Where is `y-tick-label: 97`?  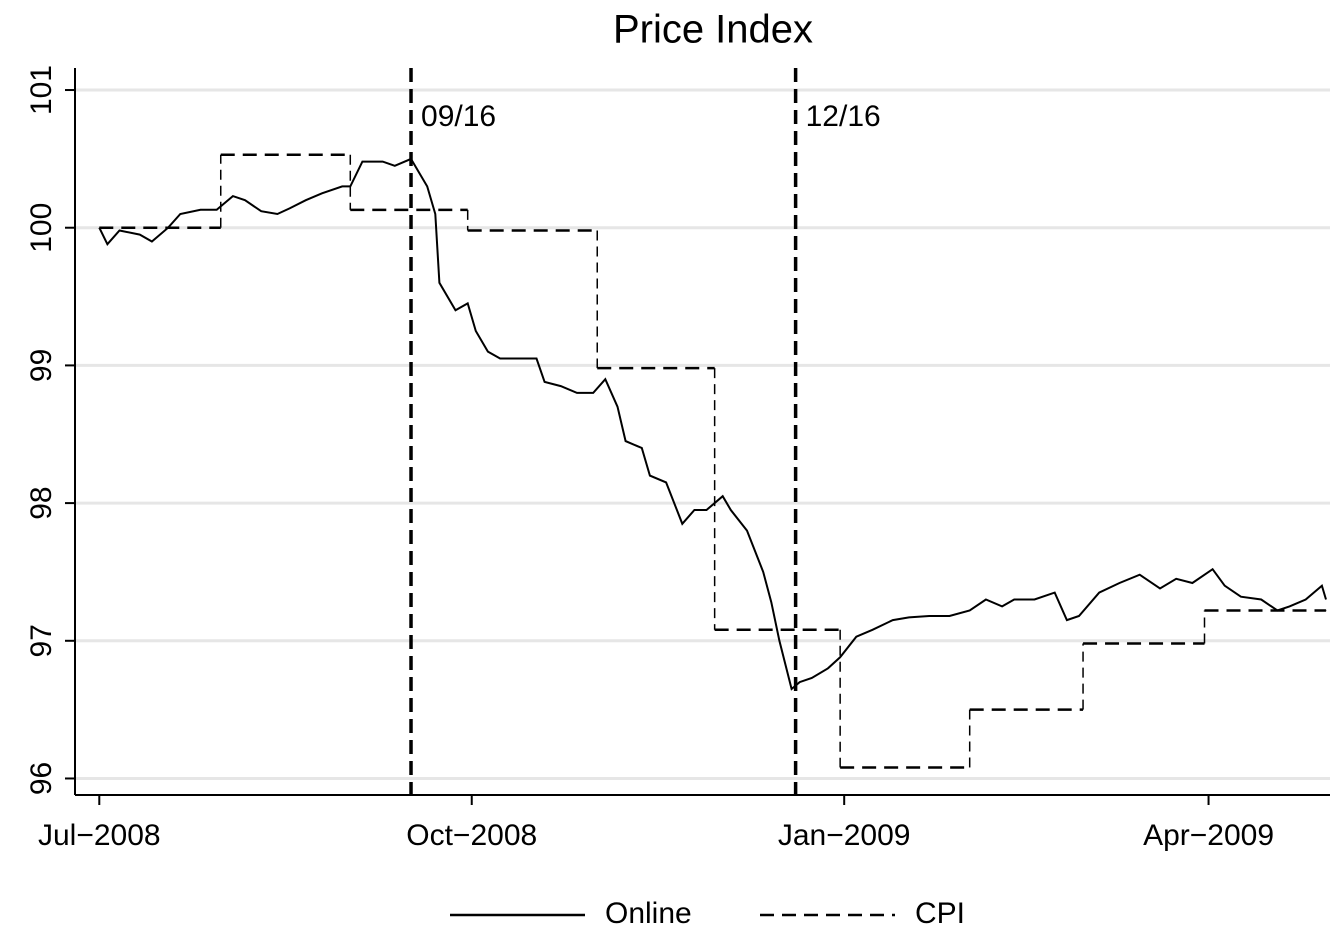
y-tick-label: 97 is located at coordinates (41, 640).